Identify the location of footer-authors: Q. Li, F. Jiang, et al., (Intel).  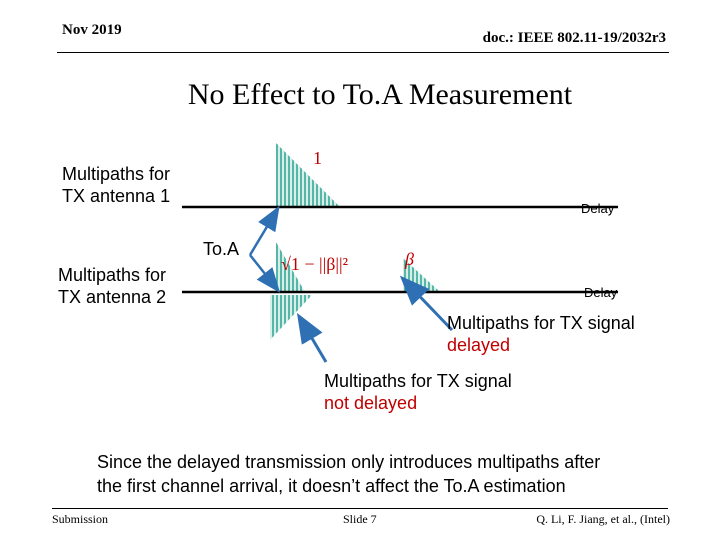
(603, 519).